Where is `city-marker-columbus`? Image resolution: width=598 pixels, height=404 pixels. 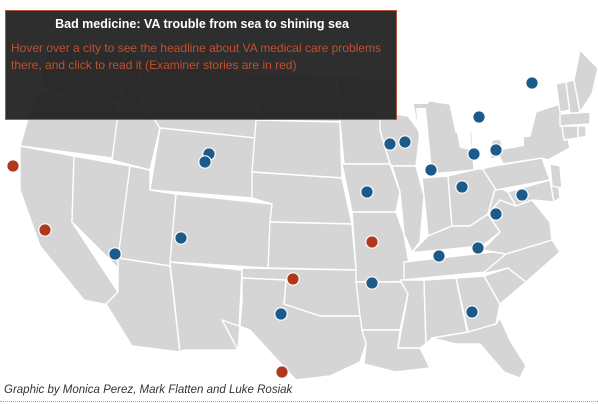 city-marker-columbus is located at coordinates (462, 187).